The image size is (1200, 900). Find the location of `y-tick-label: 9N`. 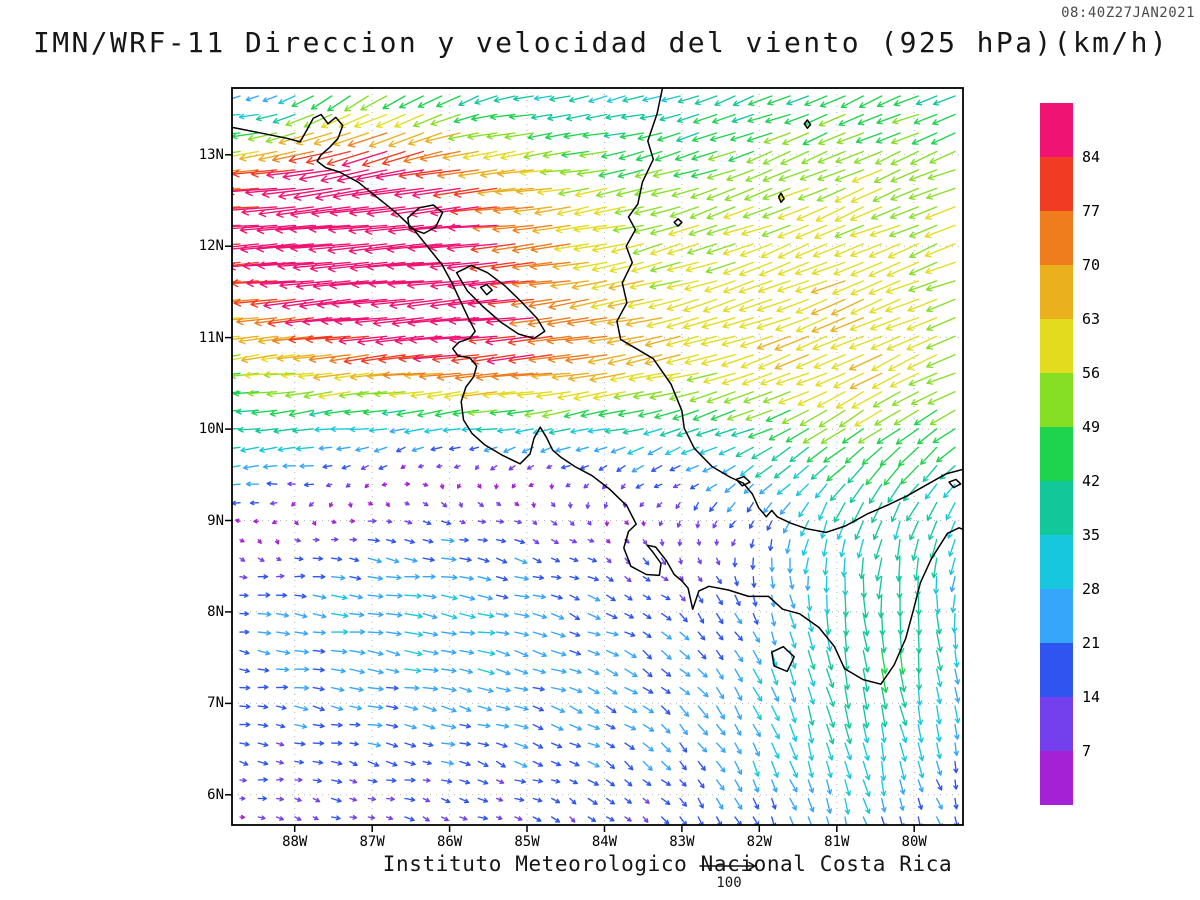

y-tick-label: 9N is located at coordinates (215, 520).